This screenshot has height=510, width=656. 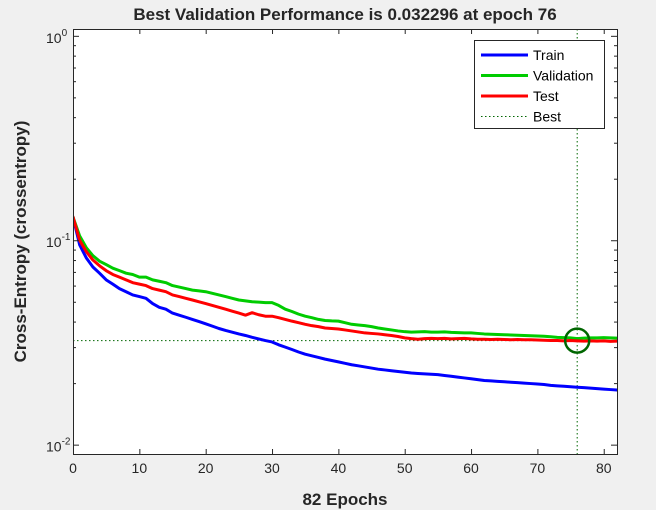 I want to click on x-axis-label: 82 Epochs, so click(x=344, y=499).